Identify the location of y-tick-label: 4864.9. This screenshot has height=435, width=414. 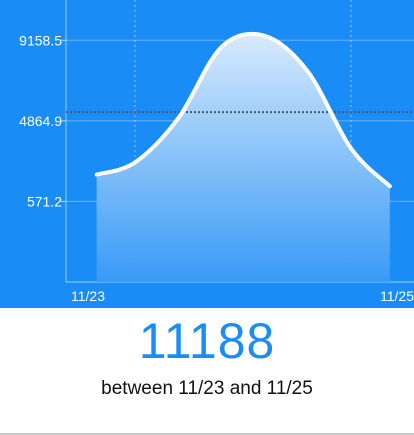
(40, 121).